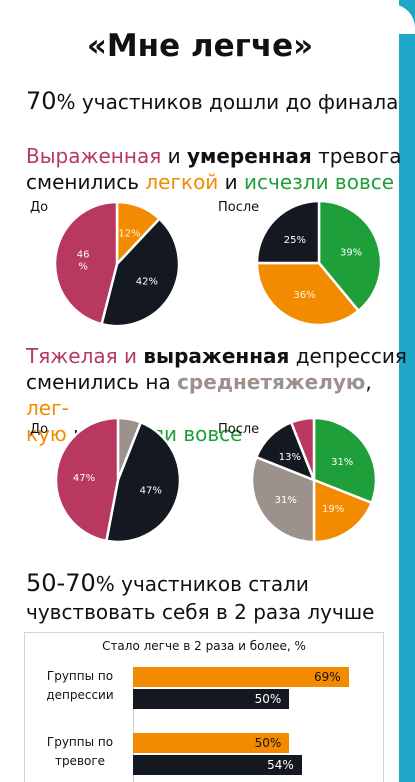  I want to click on pie-anxiety-after: 39% 36% 25%, so click(319, 263).